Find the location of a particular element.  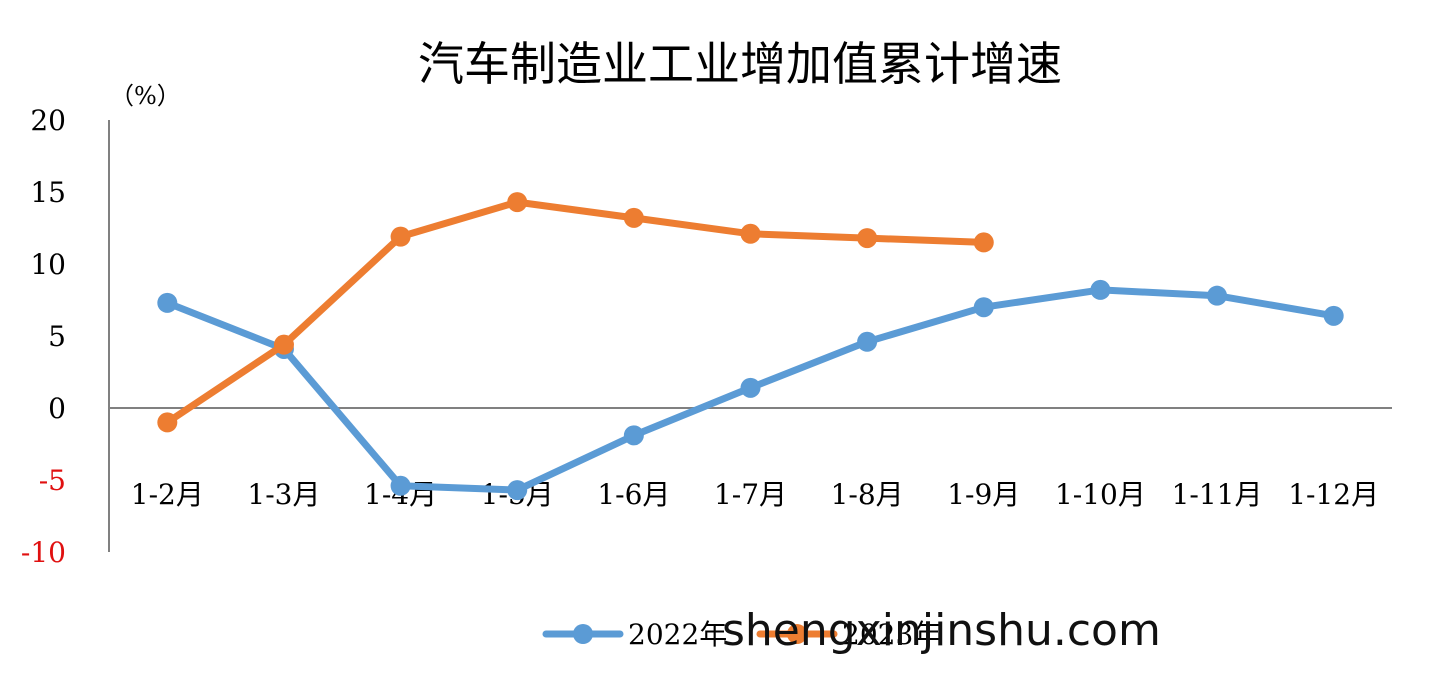

y-tick-label: -10 is located at coordinates (43, 552).